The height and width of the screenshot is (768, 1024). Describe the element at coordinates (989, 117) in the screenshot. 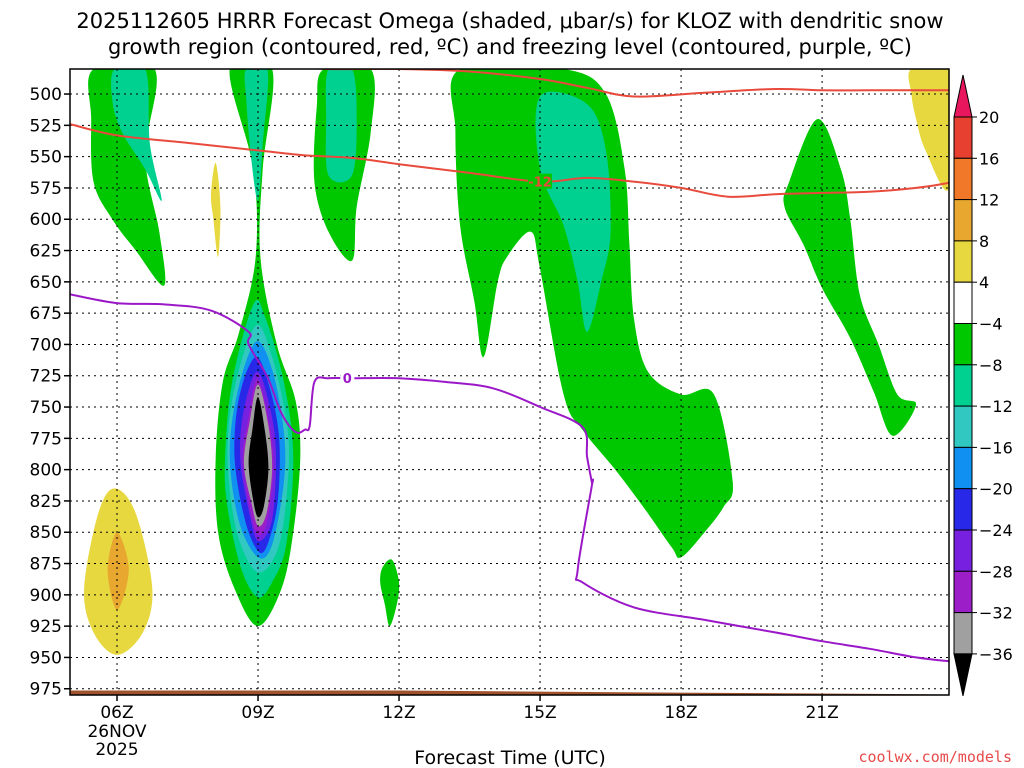

I see `colorbar-label-0: 20` at that location.